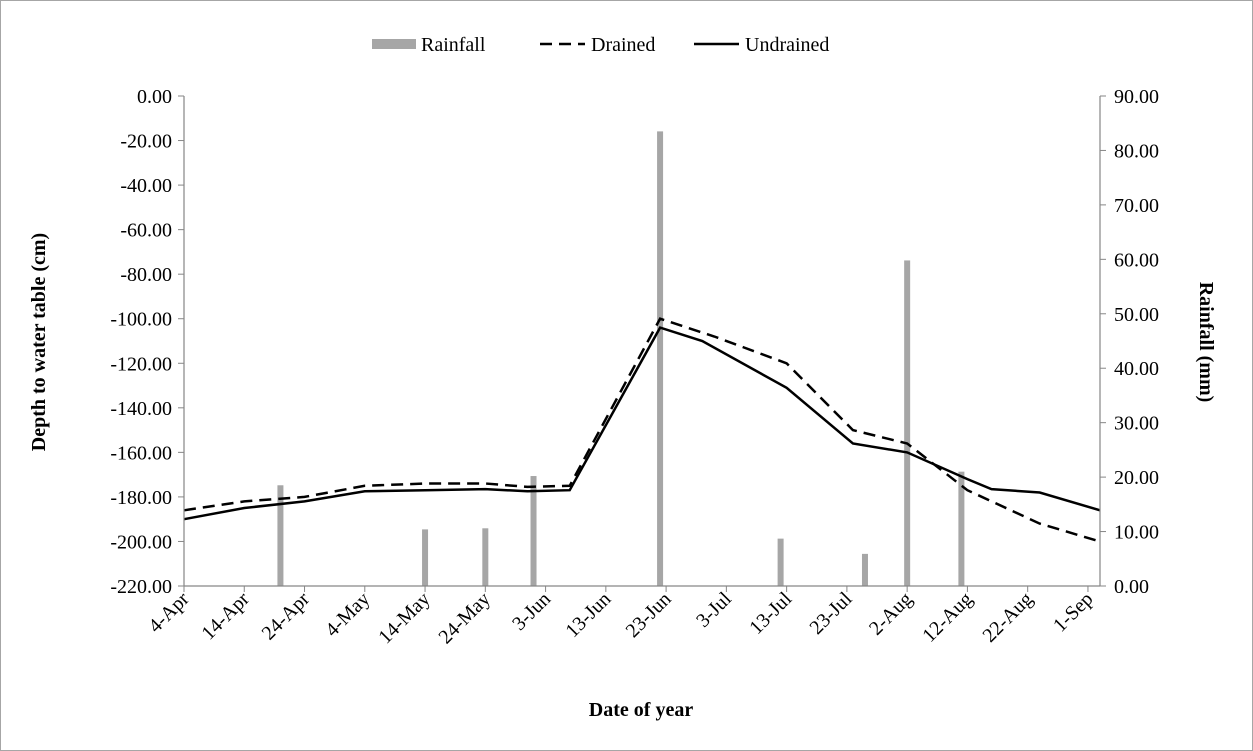 Image resolution: width=1253 pixels, height=751 pixels. What do you see at coordinates (1136, 315) in the screenshot?
I see `y2-tick-label: 50.00` at bounding box center [1136, 315].